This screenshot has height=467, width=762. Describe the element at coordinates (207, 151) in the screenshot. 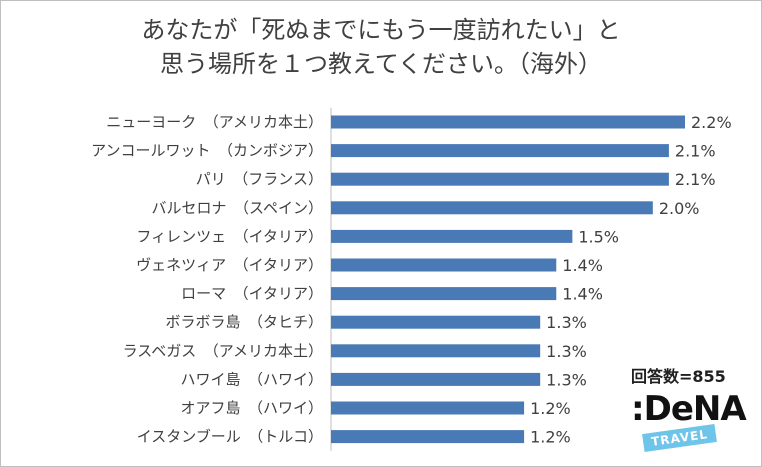

I see `category-label: アンコールワット （カンボジア）` at that location.